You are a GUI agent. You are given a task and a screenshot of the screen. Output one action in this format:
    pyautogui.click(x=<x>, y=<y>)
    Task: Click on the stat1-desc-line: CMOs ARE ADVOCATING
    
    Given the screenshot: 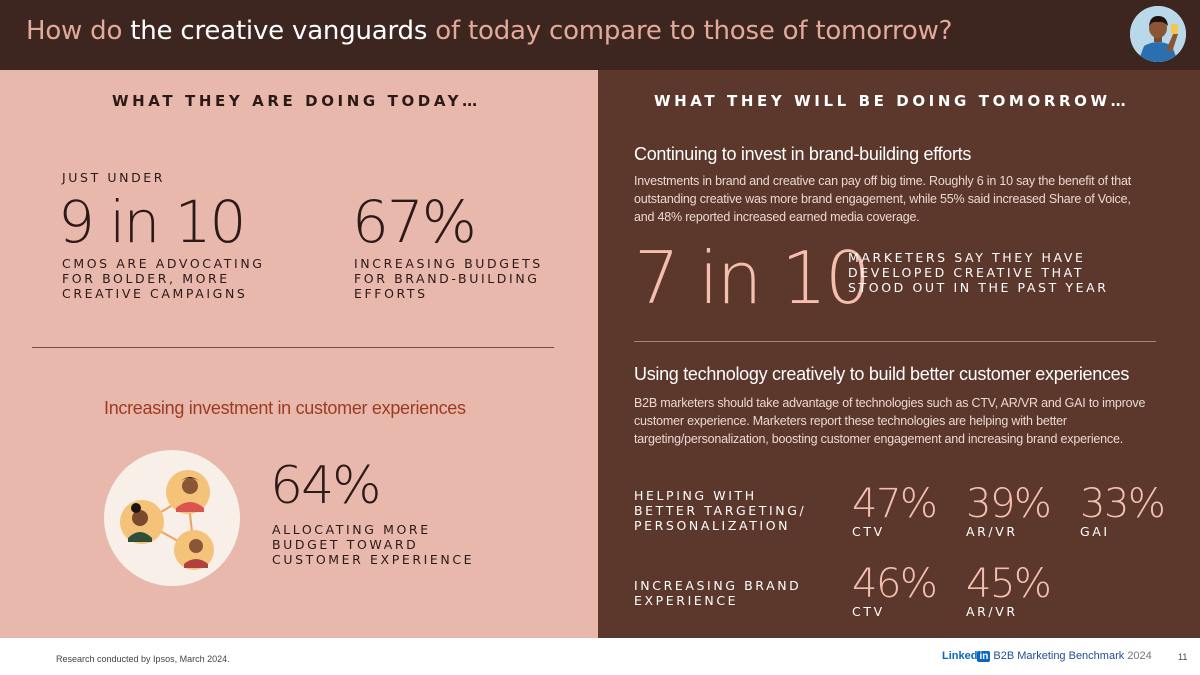 What is the action you would take?
    pyautogui.click(x=163, y=263)
    